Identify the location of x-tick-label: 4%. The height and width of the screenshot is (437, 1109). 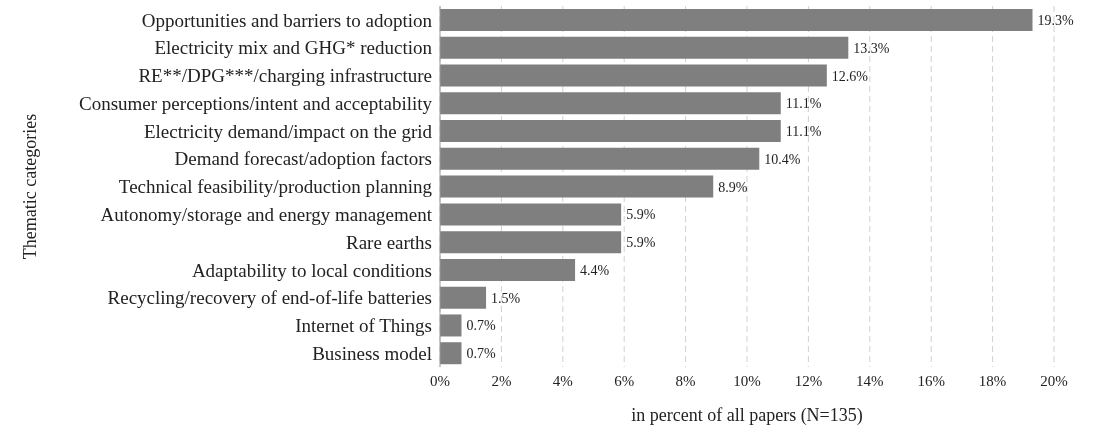
(562, 380).